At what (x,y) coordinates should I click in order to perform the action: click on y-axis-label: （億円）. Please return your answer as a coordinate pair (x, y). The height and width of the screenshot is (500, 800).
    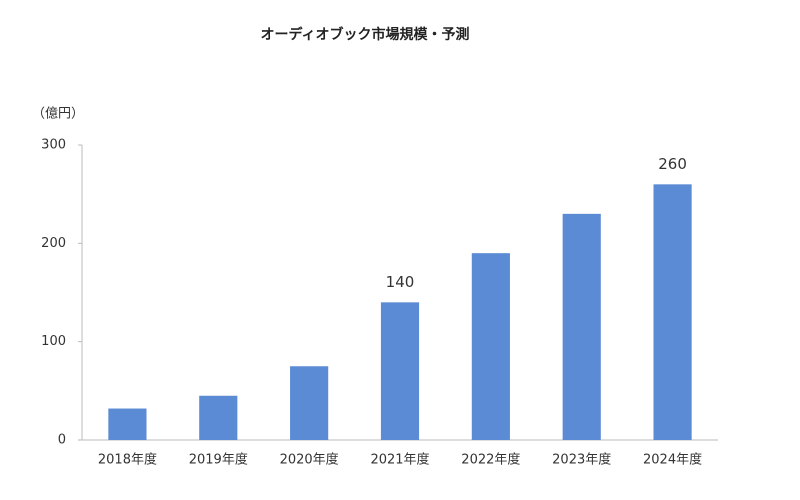
    Looking at the image, I should click on (58, 114).